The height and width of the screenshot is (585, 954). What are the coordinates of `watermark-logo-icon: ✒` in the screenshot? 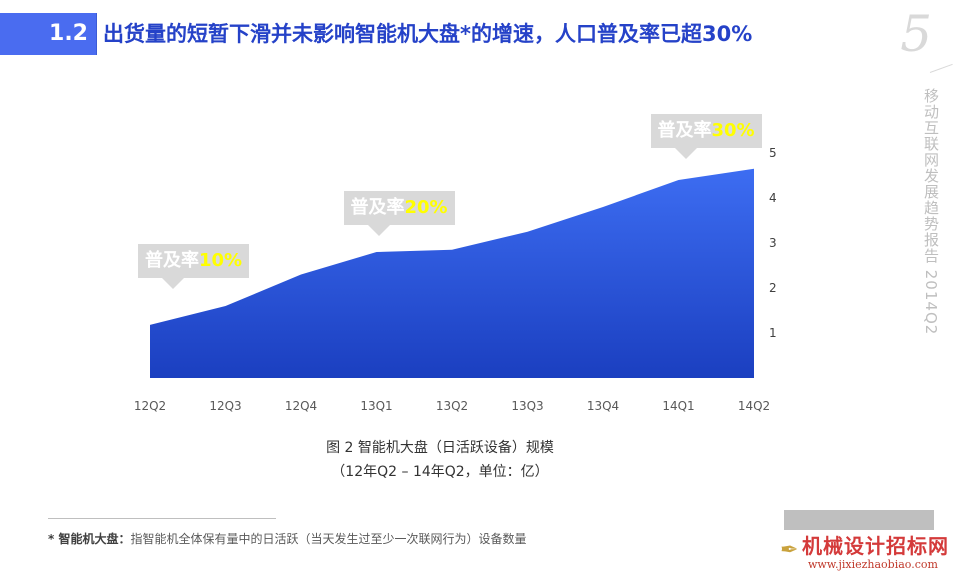 It's located at (789, 550).